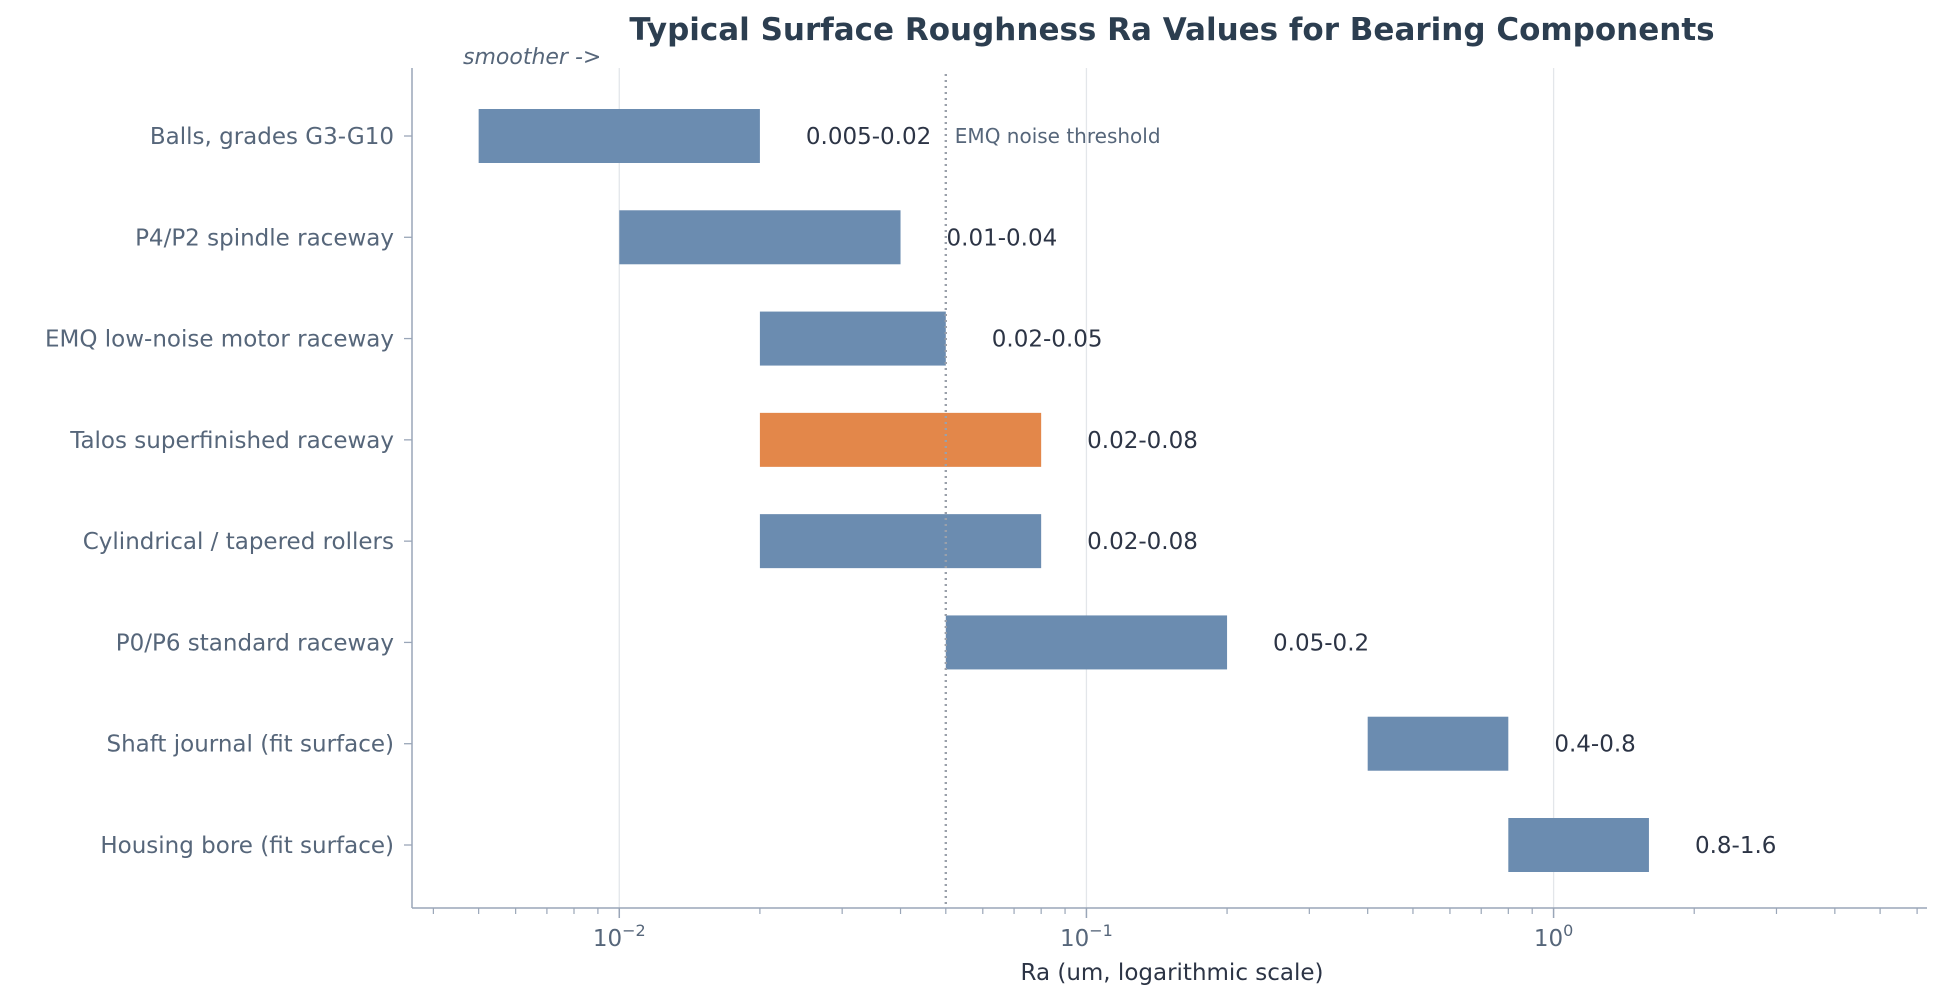  Describe the element at coordinates (1321, 643) in the screenshot. I see `value-label-5: 0.05-0.2` at that location.